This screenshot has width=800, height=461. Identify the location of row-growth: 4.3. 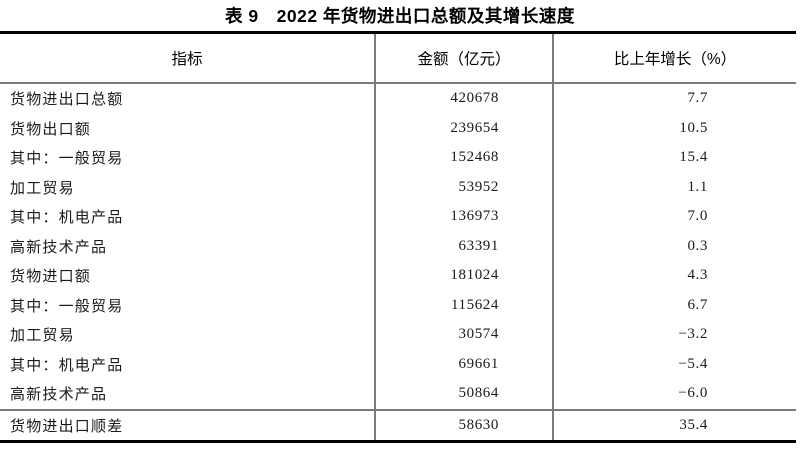
(674, 276).